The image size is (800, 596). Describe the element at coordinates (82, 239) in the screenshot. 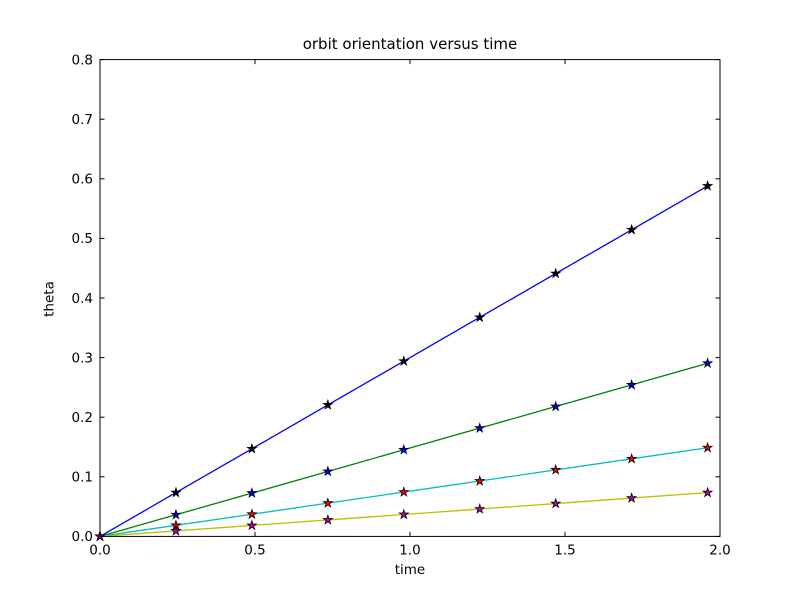

I see `y-tick-label: 0.5` at that location.